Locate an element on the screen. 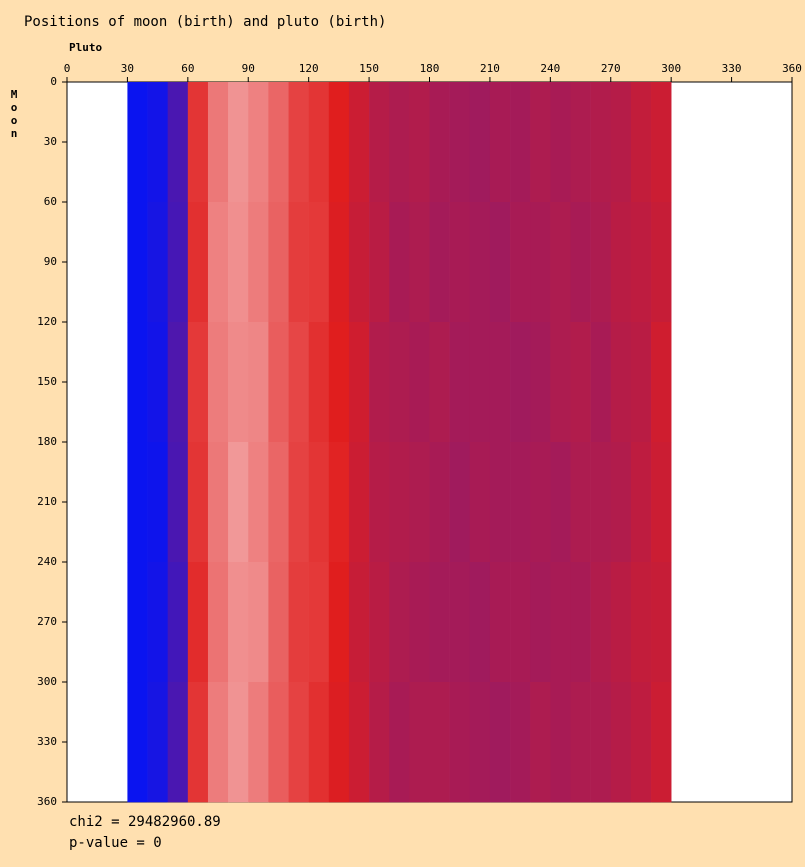 The width and height of the screenshot is (805, 867). x-tick-label: 180 is located at coordinates (430, 68).